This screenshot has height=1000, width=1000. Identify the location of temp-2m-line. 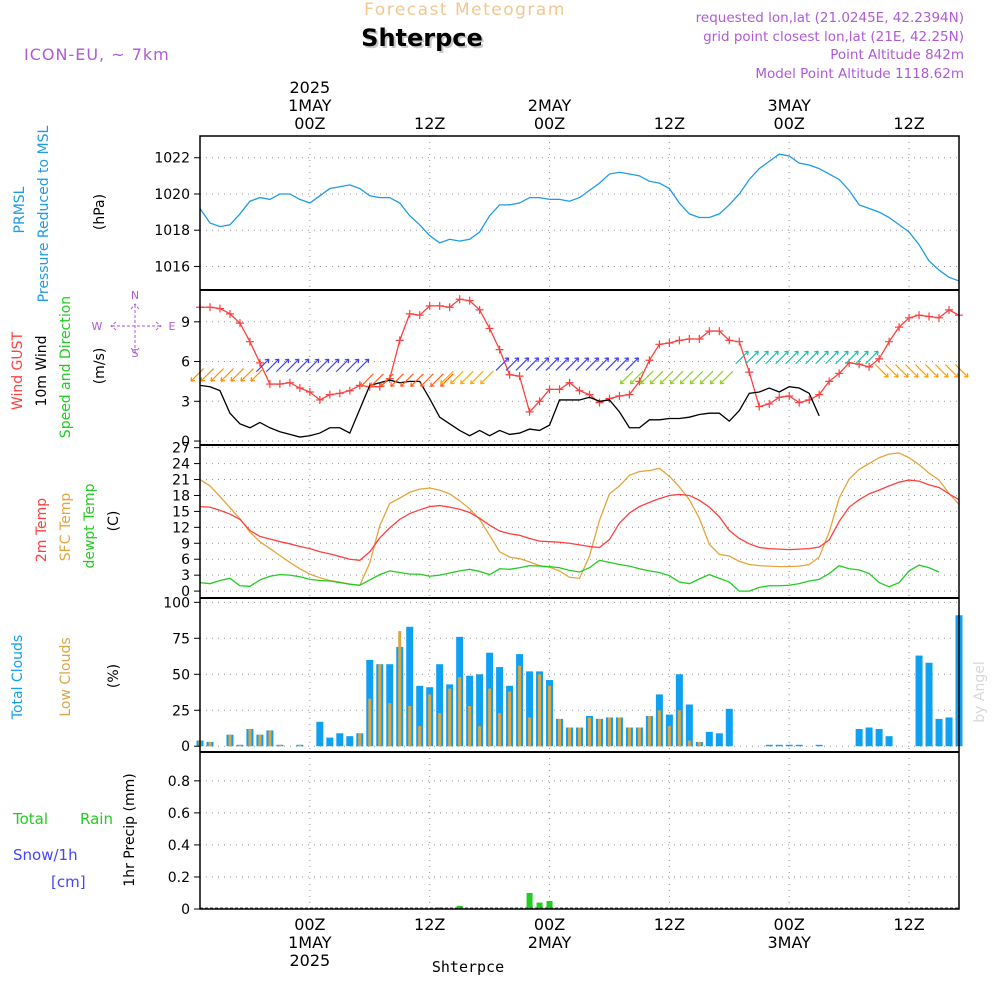
(579, 520).